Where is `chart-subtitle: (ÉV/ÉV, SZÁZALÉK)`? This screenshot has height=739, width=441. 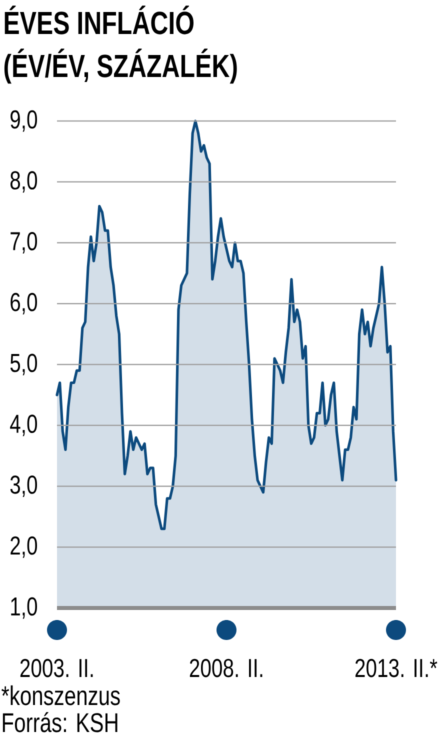 chart-subtitle: (ÉV/ÉV, SZÁZALÉK) is located at coordinates (120, 66).